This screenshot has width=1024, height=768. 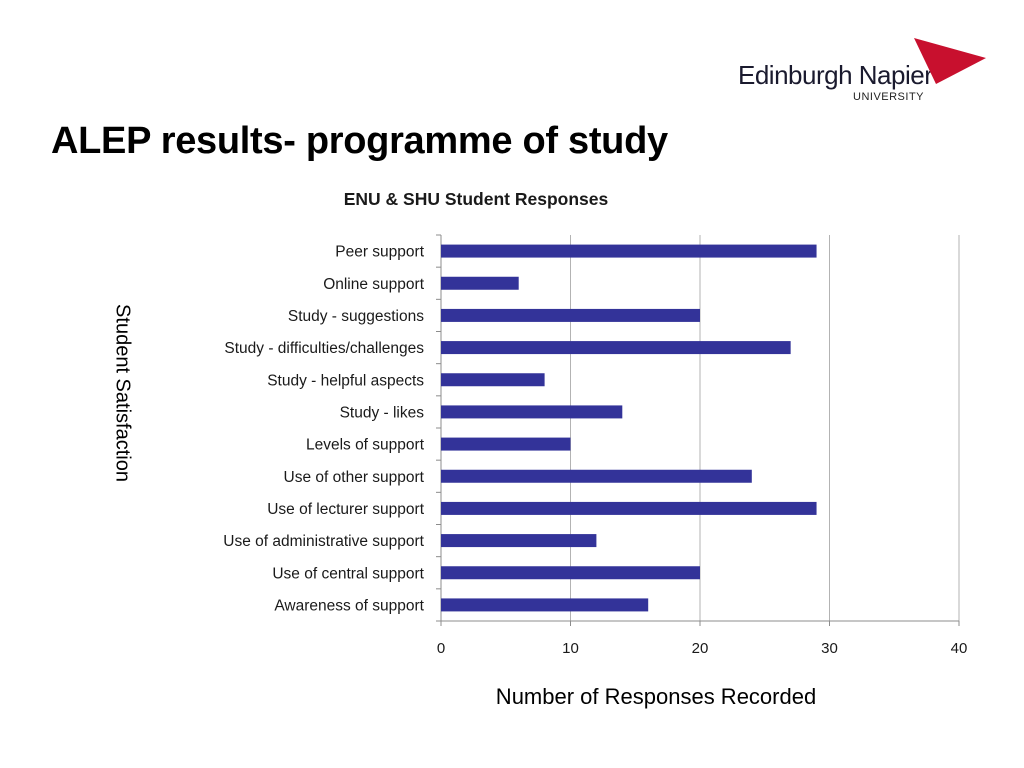 What do you see at coordinates (348, 573) in the screenshot?
I see `category-label: Use of central support` at bounding box center [348, 573].